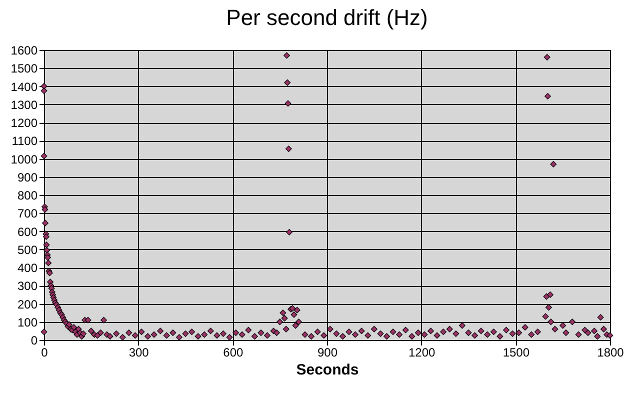 Image resolution: width=630 pixels, height=393 pixels. What do you see at coordinates (24, 159) in the screenshot?
I see `y-tick-label: 1000` at bounding box center [24, 159].